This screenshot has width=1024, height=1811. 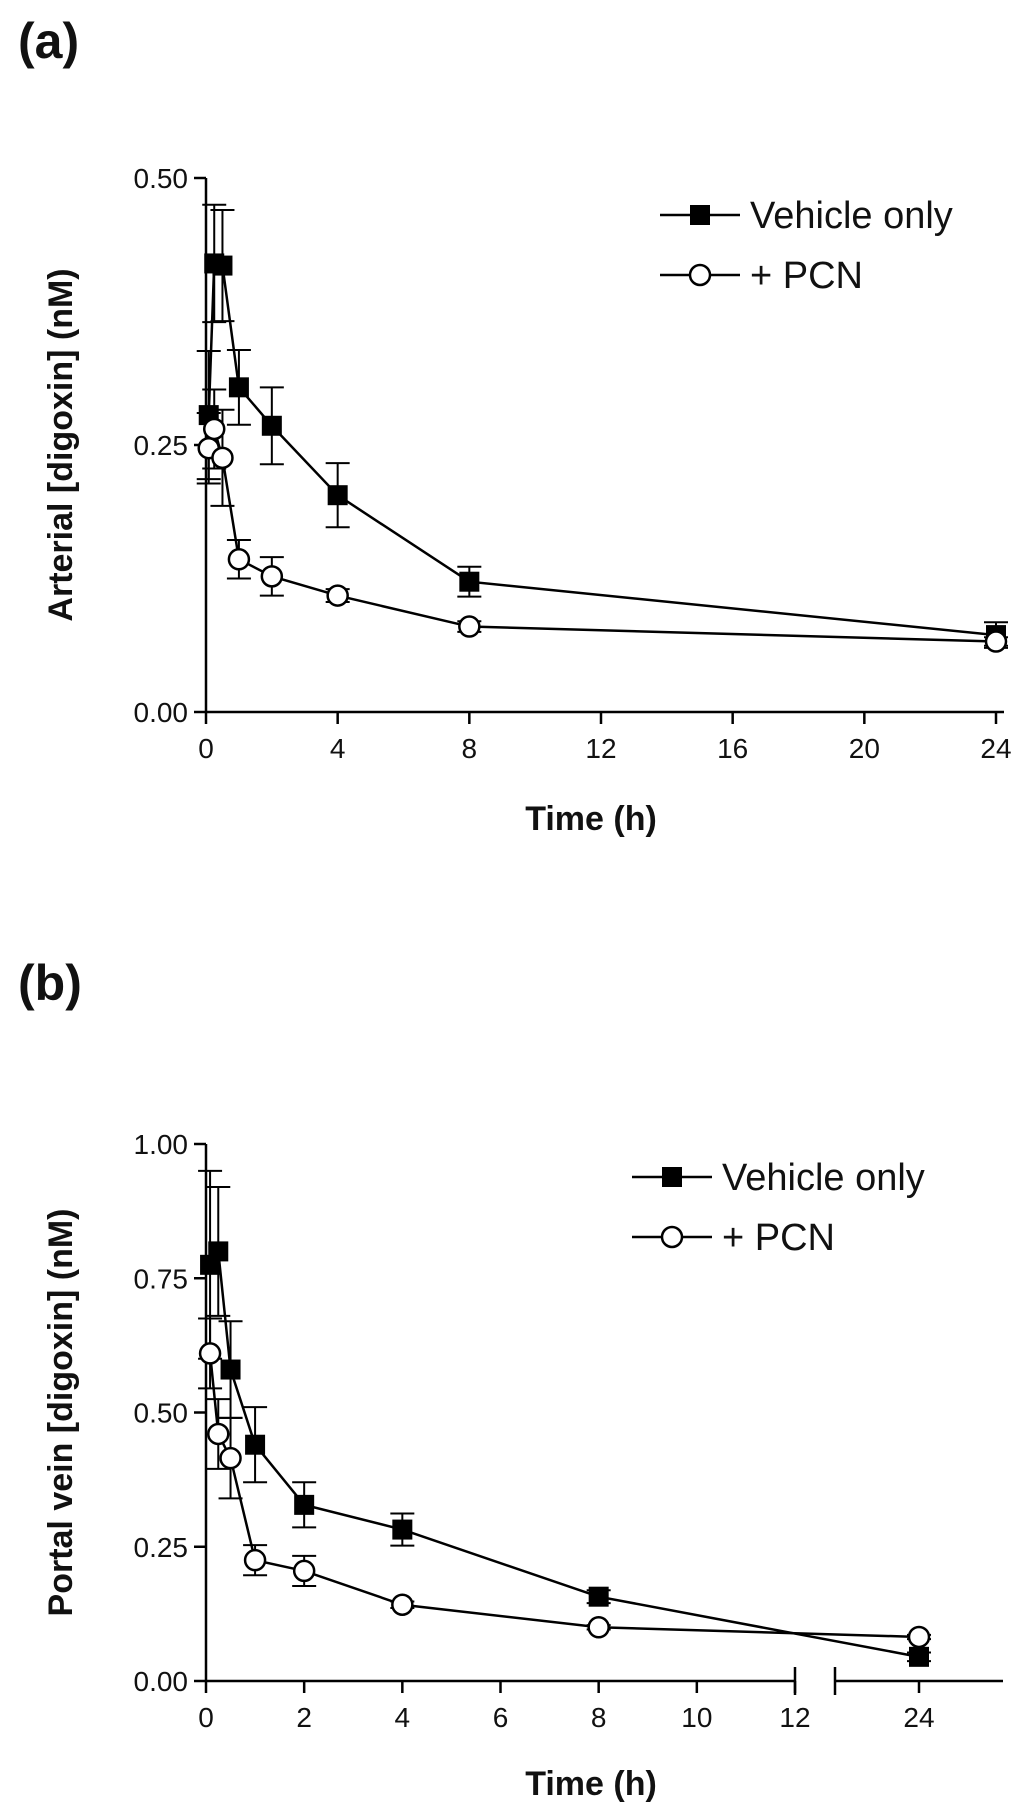 What do you see at coordinates (61, 1413) in the screenshot?
I see `y-axis-title: Portal vein [digoxin] (nM)` at bounding box center [61, 1413].